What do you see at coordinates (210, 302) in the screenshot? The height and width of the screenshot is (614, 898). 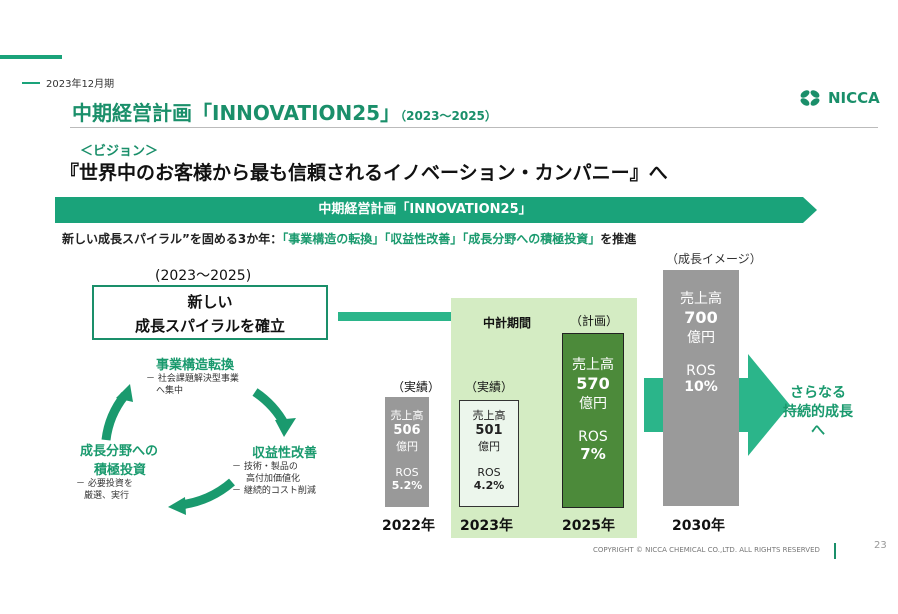 I see `spiral-line1: 新しい` at bounding box center [210, 302].